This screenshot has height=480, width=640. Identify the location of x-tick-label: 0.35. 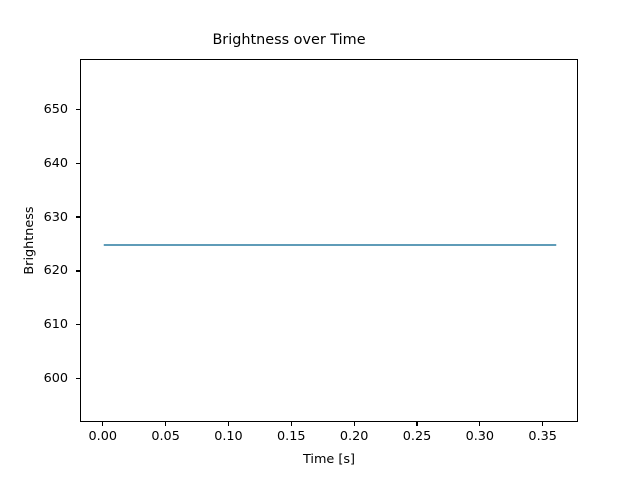
(542, 436).